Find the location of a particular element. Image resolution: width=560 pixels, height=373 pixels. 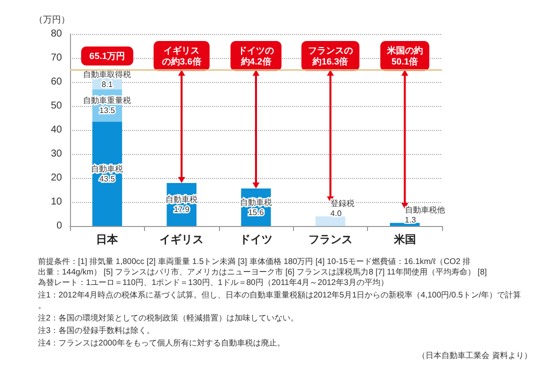

annotation: 65.1万円 is located at coordinates (107, 56).